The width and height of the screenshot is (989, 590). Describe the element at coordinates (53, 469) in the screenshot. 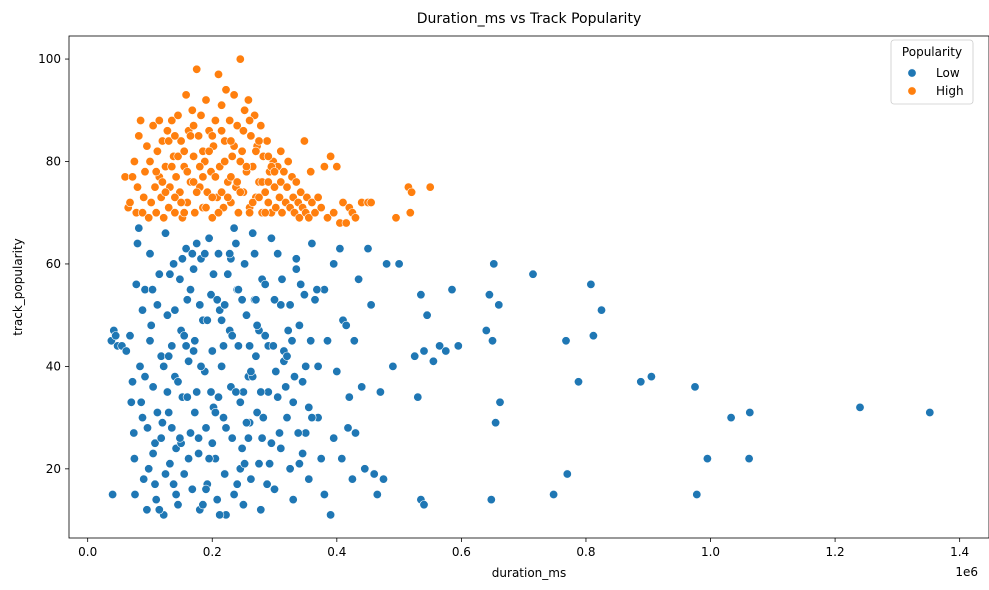

I see `y-tick-label: 20` at that location.